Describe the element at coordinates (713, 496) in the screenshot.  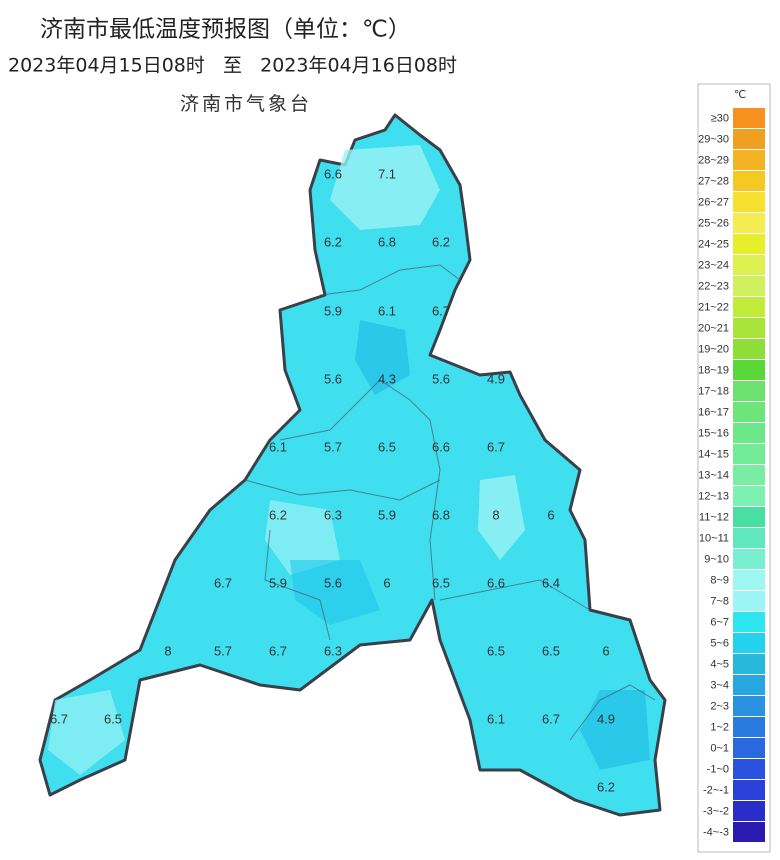
I see `legend-label: 12~13` at that location.